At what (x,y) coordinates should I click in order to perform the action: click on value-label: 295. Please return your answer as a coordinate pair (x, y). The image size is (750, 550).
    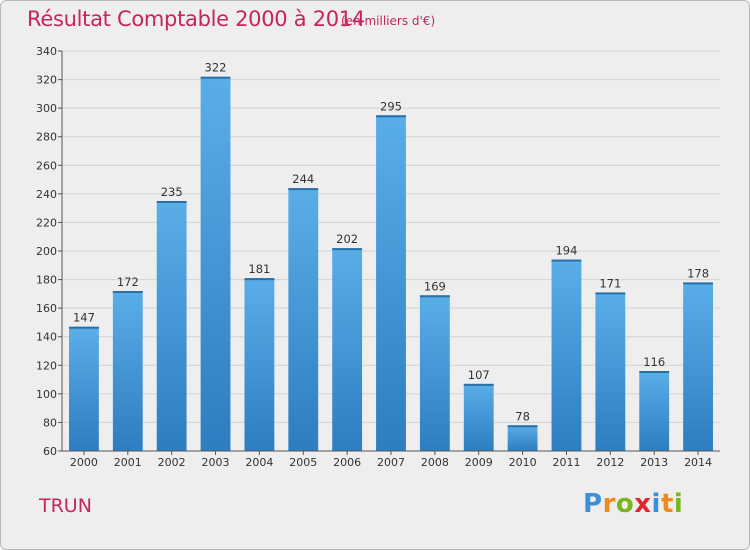
    Looking at the image, I should click on (391, 106).